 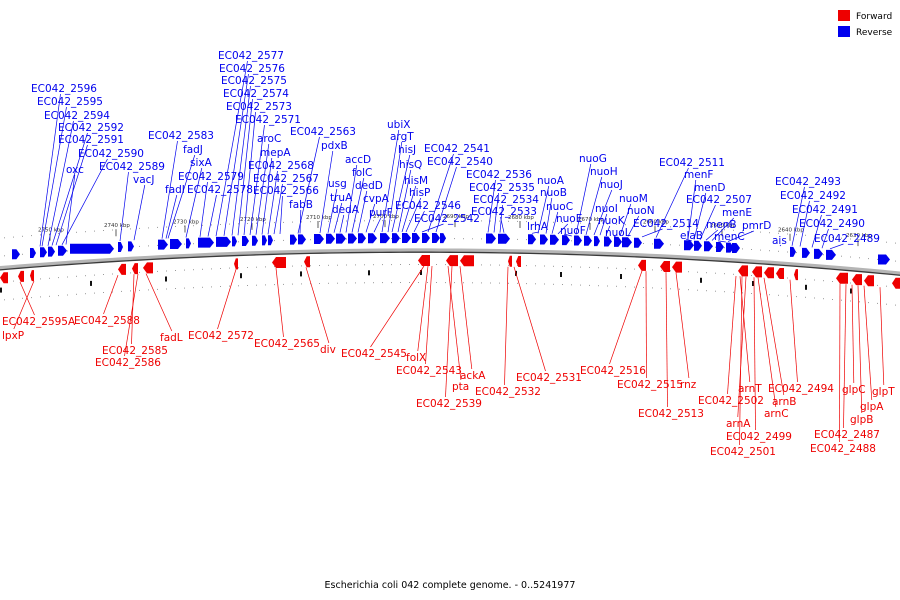 I want to click on gene-label-ec042-2595: EC042_2595, so click(x=70, y=102).